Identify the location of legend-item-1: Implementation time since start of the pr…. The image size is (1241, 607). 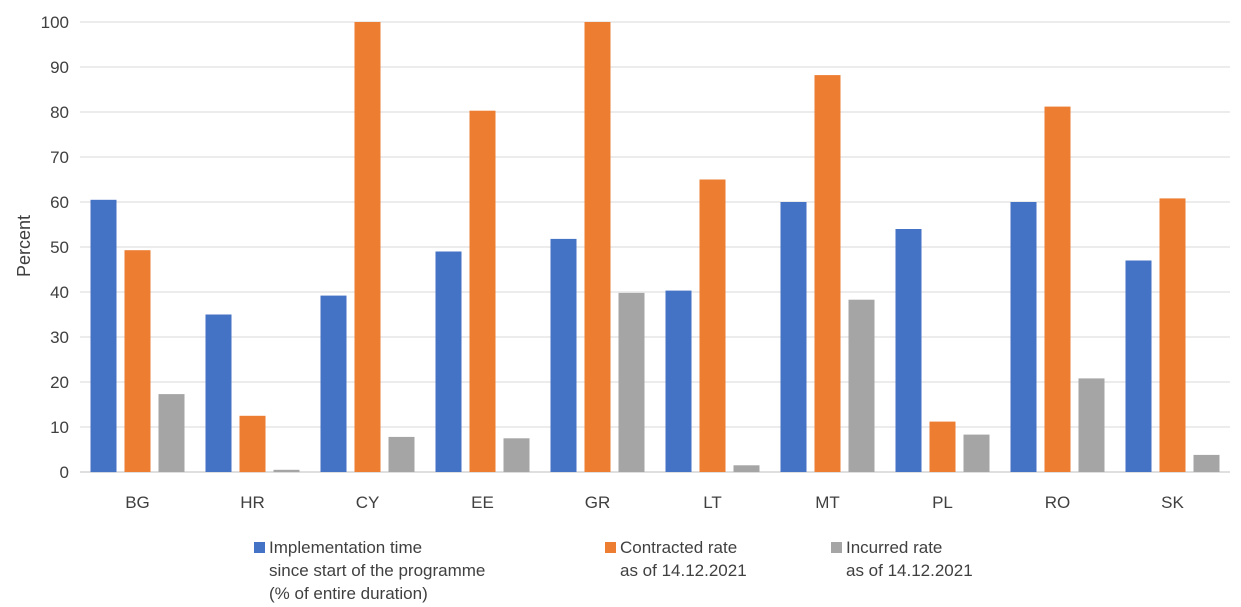
(369, 570).